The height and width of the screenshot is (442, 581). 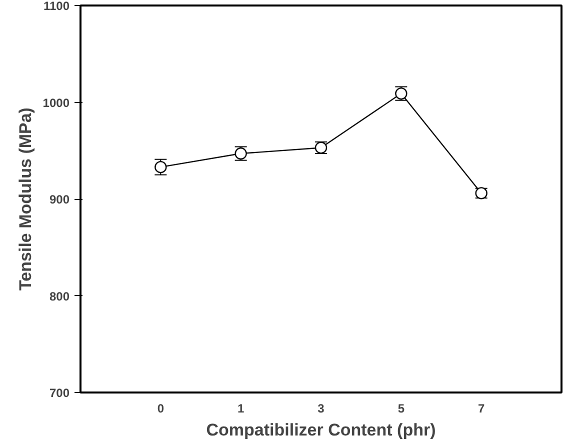 I want to click on x-tick-label: 1, so click(x=240, y=409).